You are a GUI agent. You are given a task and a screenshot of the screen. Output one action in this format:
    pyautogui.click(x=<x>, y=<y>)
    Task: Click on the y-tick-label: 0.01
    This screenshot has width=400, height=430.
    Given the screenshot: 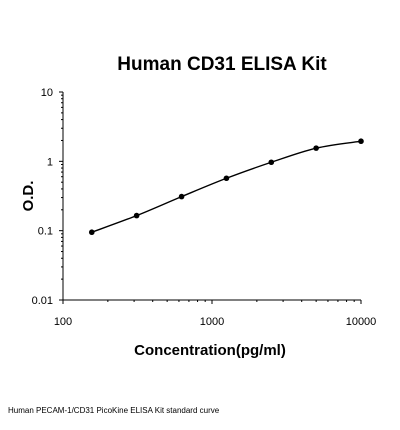 What is the action you would take?
    pyautogui.click(x=42, y=301)
    